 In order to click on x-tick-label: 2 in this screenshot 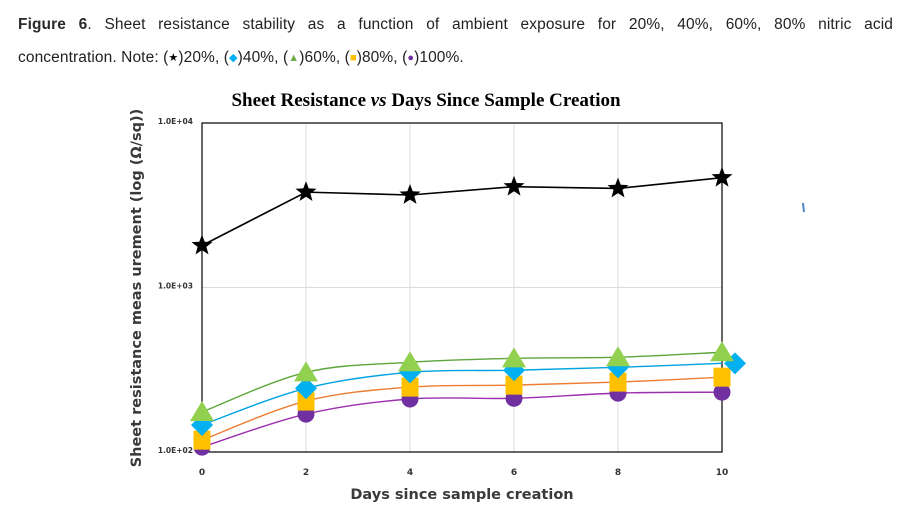, I will do `click(306, 473)`.